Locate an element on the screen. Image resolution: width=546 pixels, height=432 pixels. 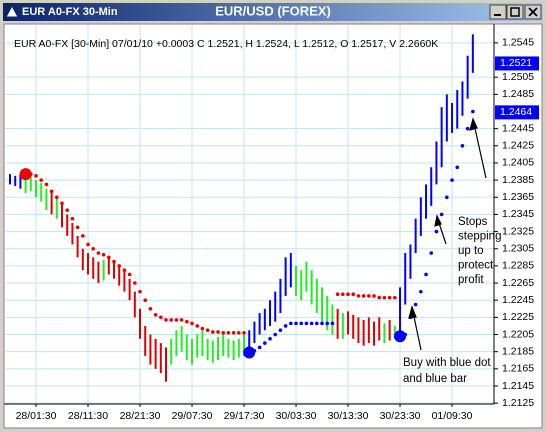
annotation: Stops is located at coordinates (473, 222).